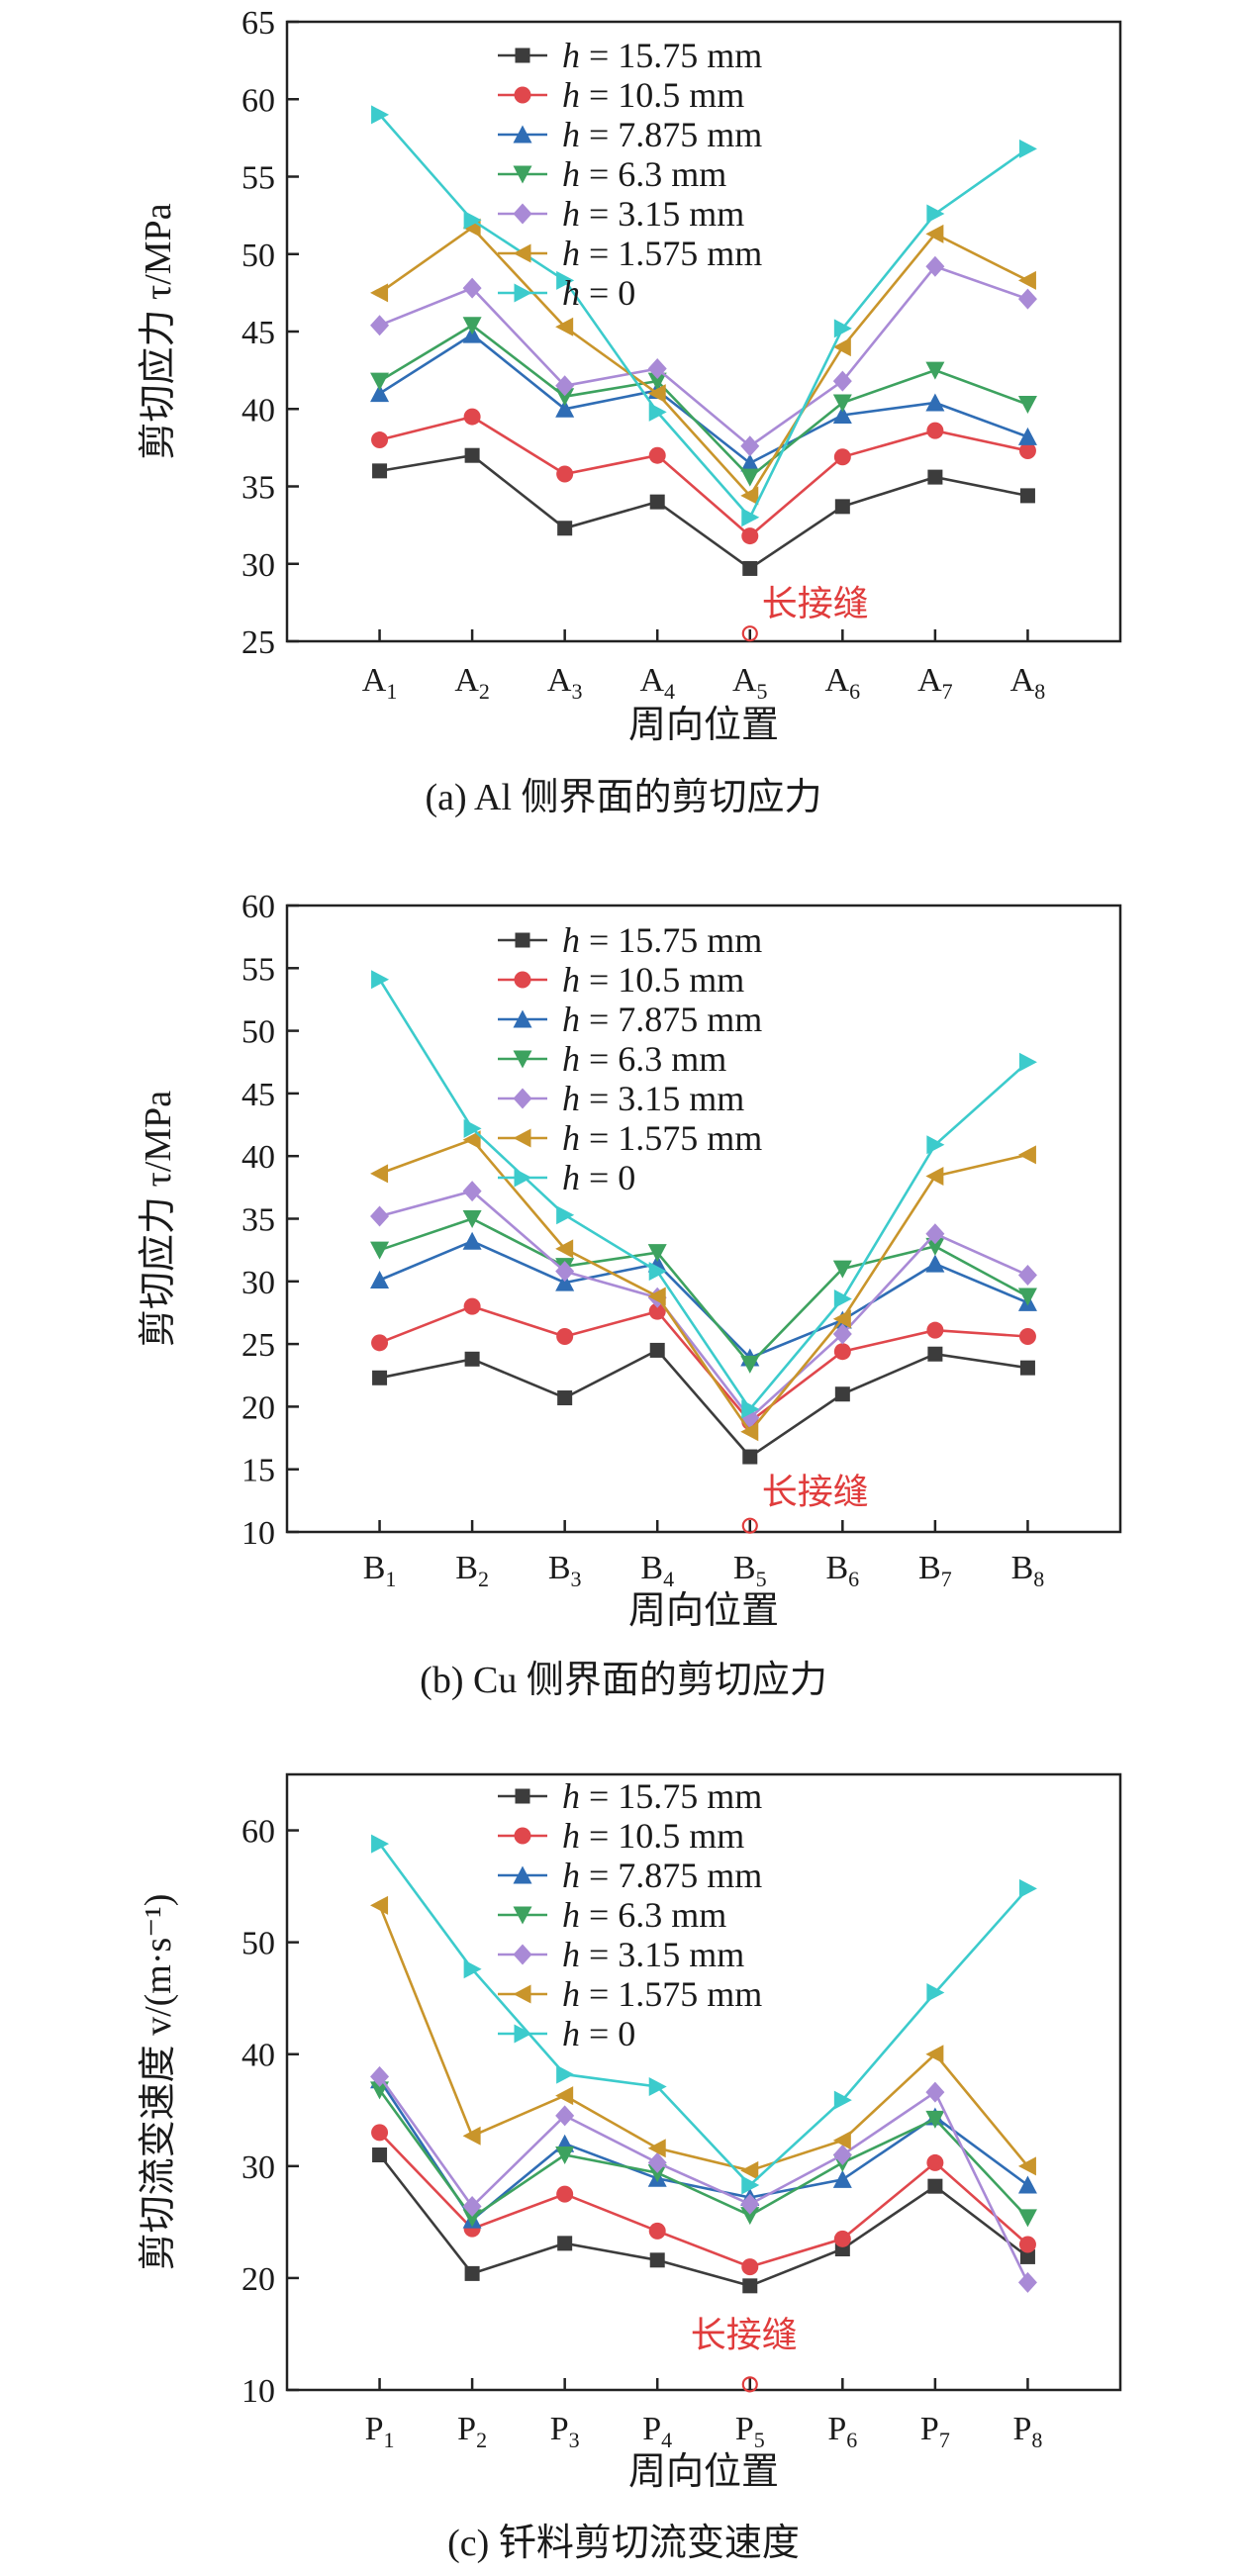 The image size is (1247, 2576). Describe the element at coordinates (842, 2431) in the screenshot. I see `x-tick-label: P6` at that location.